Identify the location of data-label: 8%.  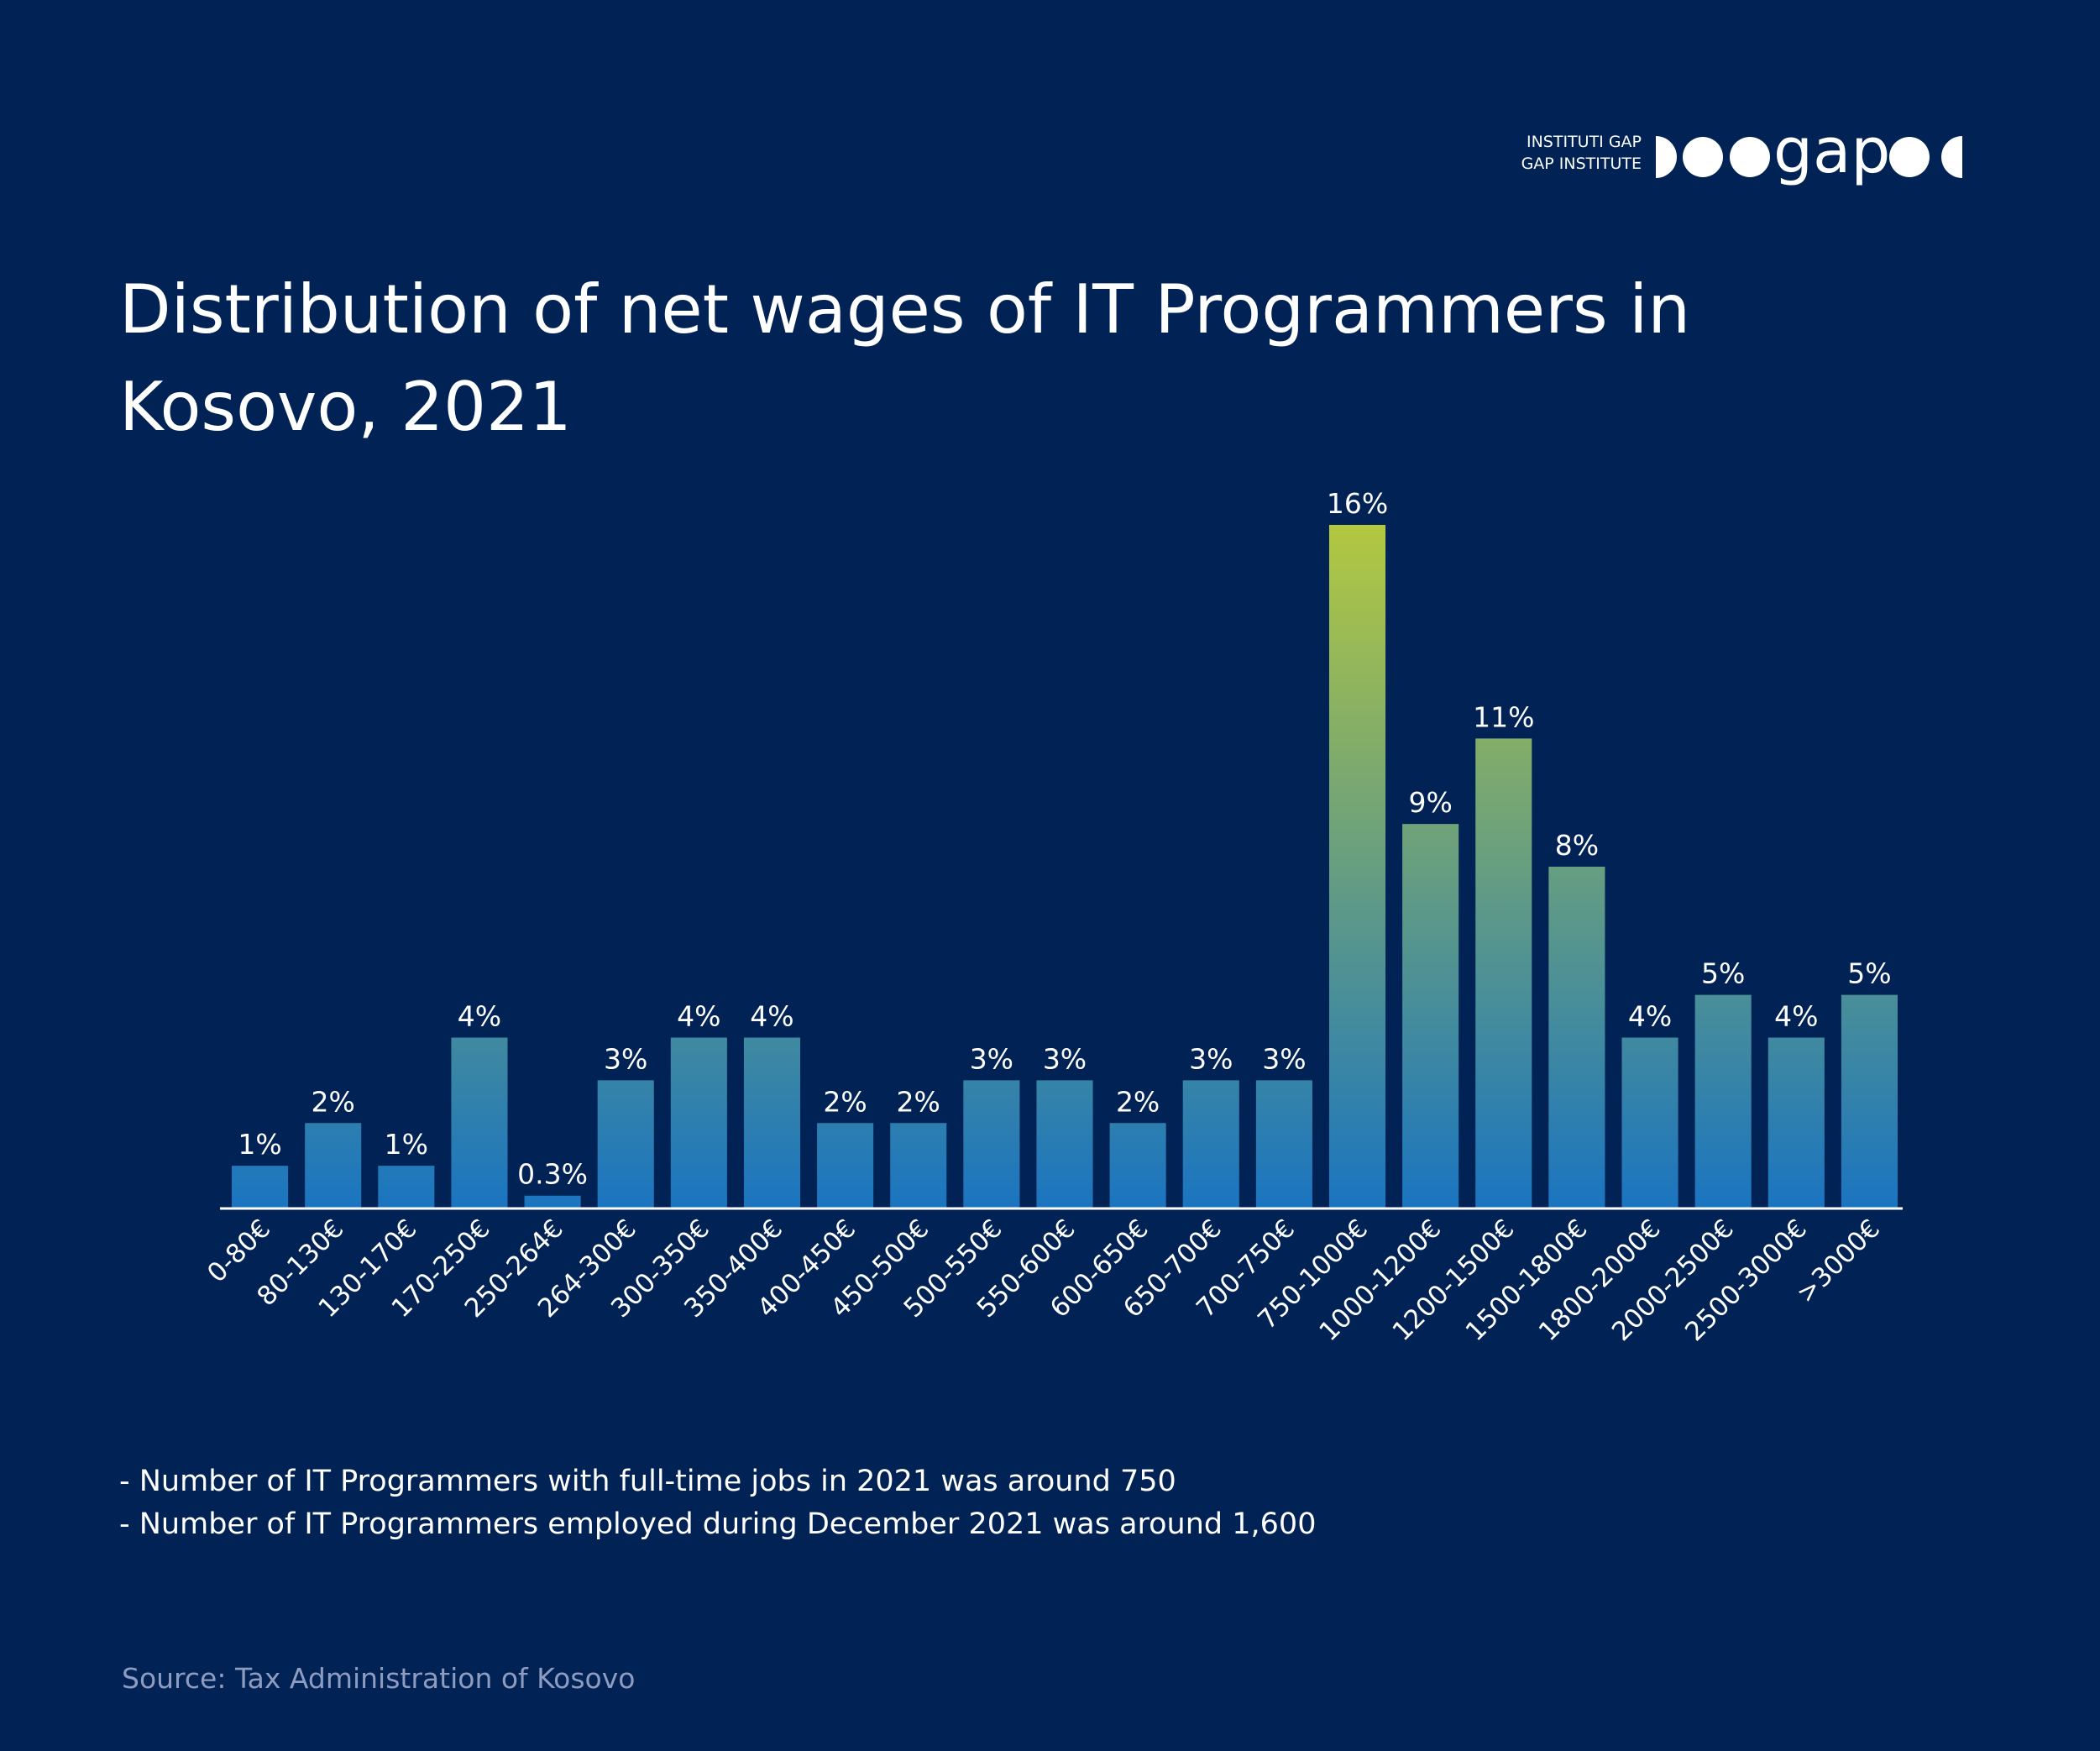
(1577, 845).